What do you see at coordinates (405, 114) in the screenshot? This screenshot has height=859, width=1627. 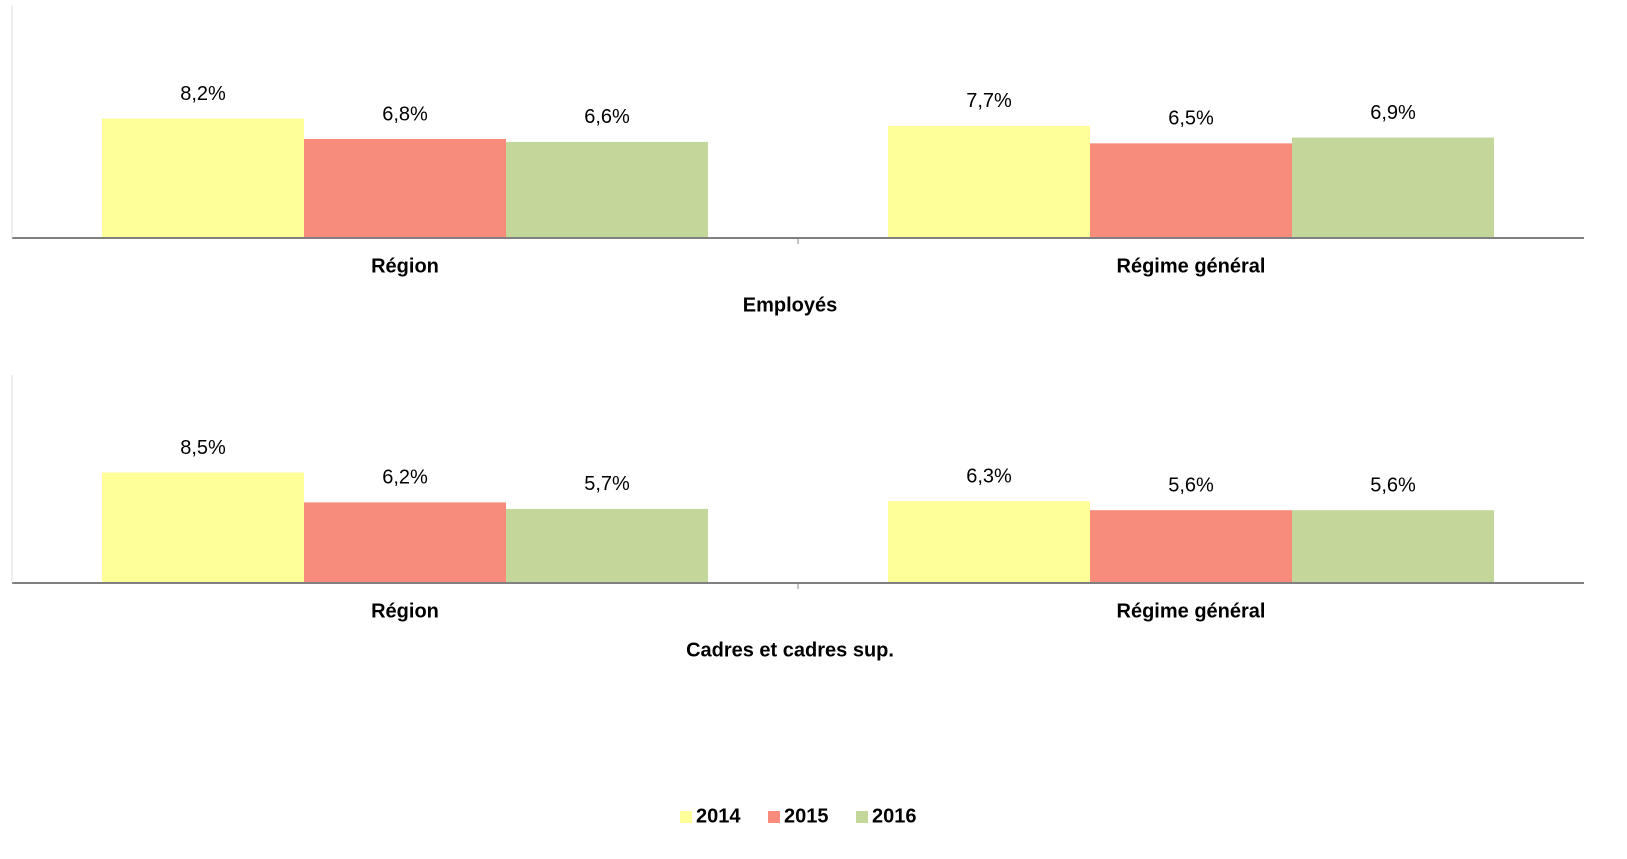 I see `data-label: 6,8%` at bounding box center [405, 114].